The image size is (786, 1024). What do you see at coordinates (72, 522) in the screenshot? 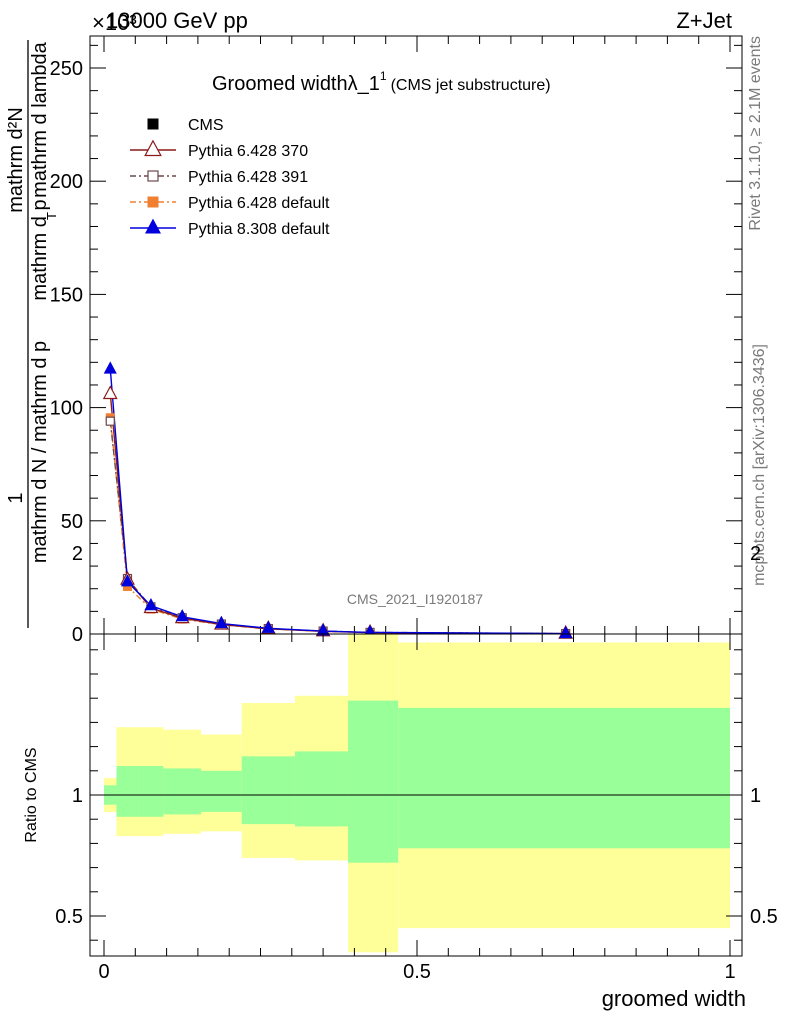
I see `y-tick-label: 50` at bounding box center [72, 522].